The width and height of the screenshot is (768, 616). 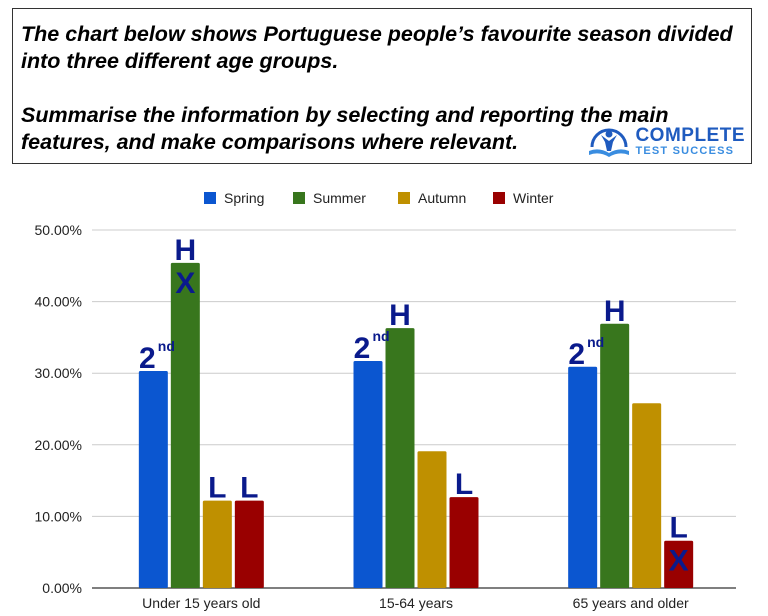 I want to click on complete-test-success-logo: COMPLETE TEST SUCCESS, so click(x=665, y=142).